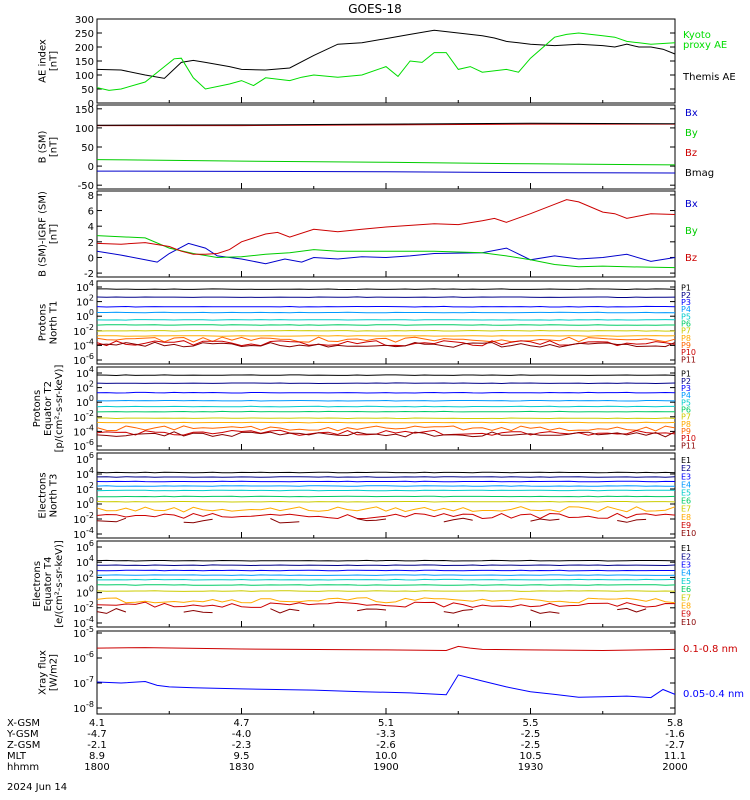 This screenshot has width=750, height=800. Describe the element at coordinates (386, 400) in the screenshot. I see `series-line-pe-P4` at that location.